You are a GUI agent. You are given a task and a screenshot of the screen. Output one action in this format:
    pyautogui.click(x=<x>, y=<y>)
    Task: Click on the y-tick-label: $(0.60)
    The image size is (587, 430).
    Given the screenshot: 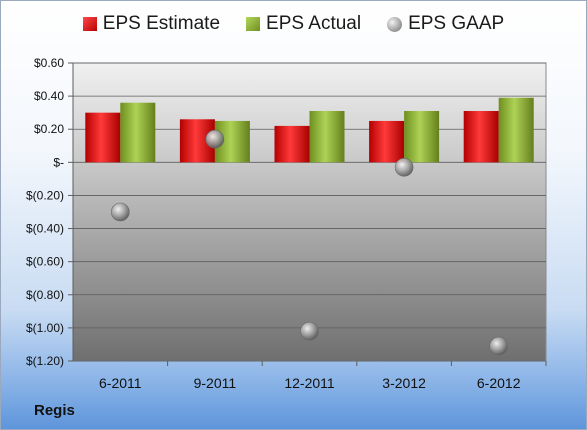 What is the action you would take?
    pyautogui.click(x=45, y=262)
    